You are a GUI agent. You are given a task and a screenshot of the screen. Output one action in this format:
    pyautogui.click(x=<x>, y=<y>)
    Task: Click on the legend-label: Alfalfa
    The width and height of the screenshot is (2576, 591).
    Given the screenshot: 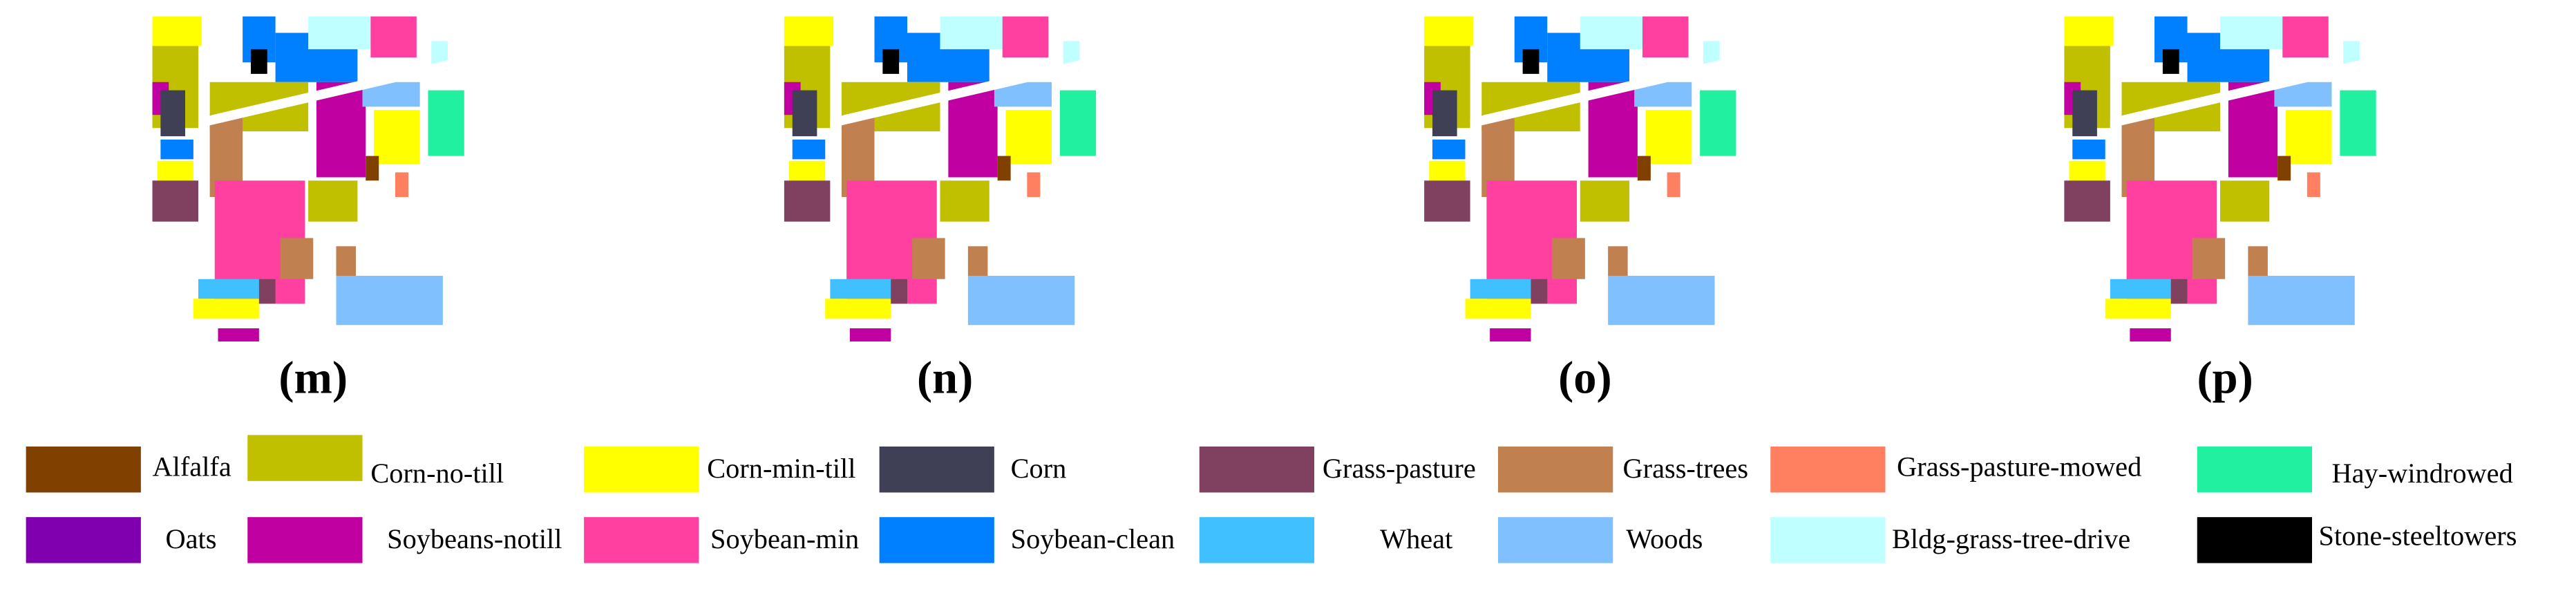 What is the action you would take?
    pyautogui.click(x=192, y=466)
    